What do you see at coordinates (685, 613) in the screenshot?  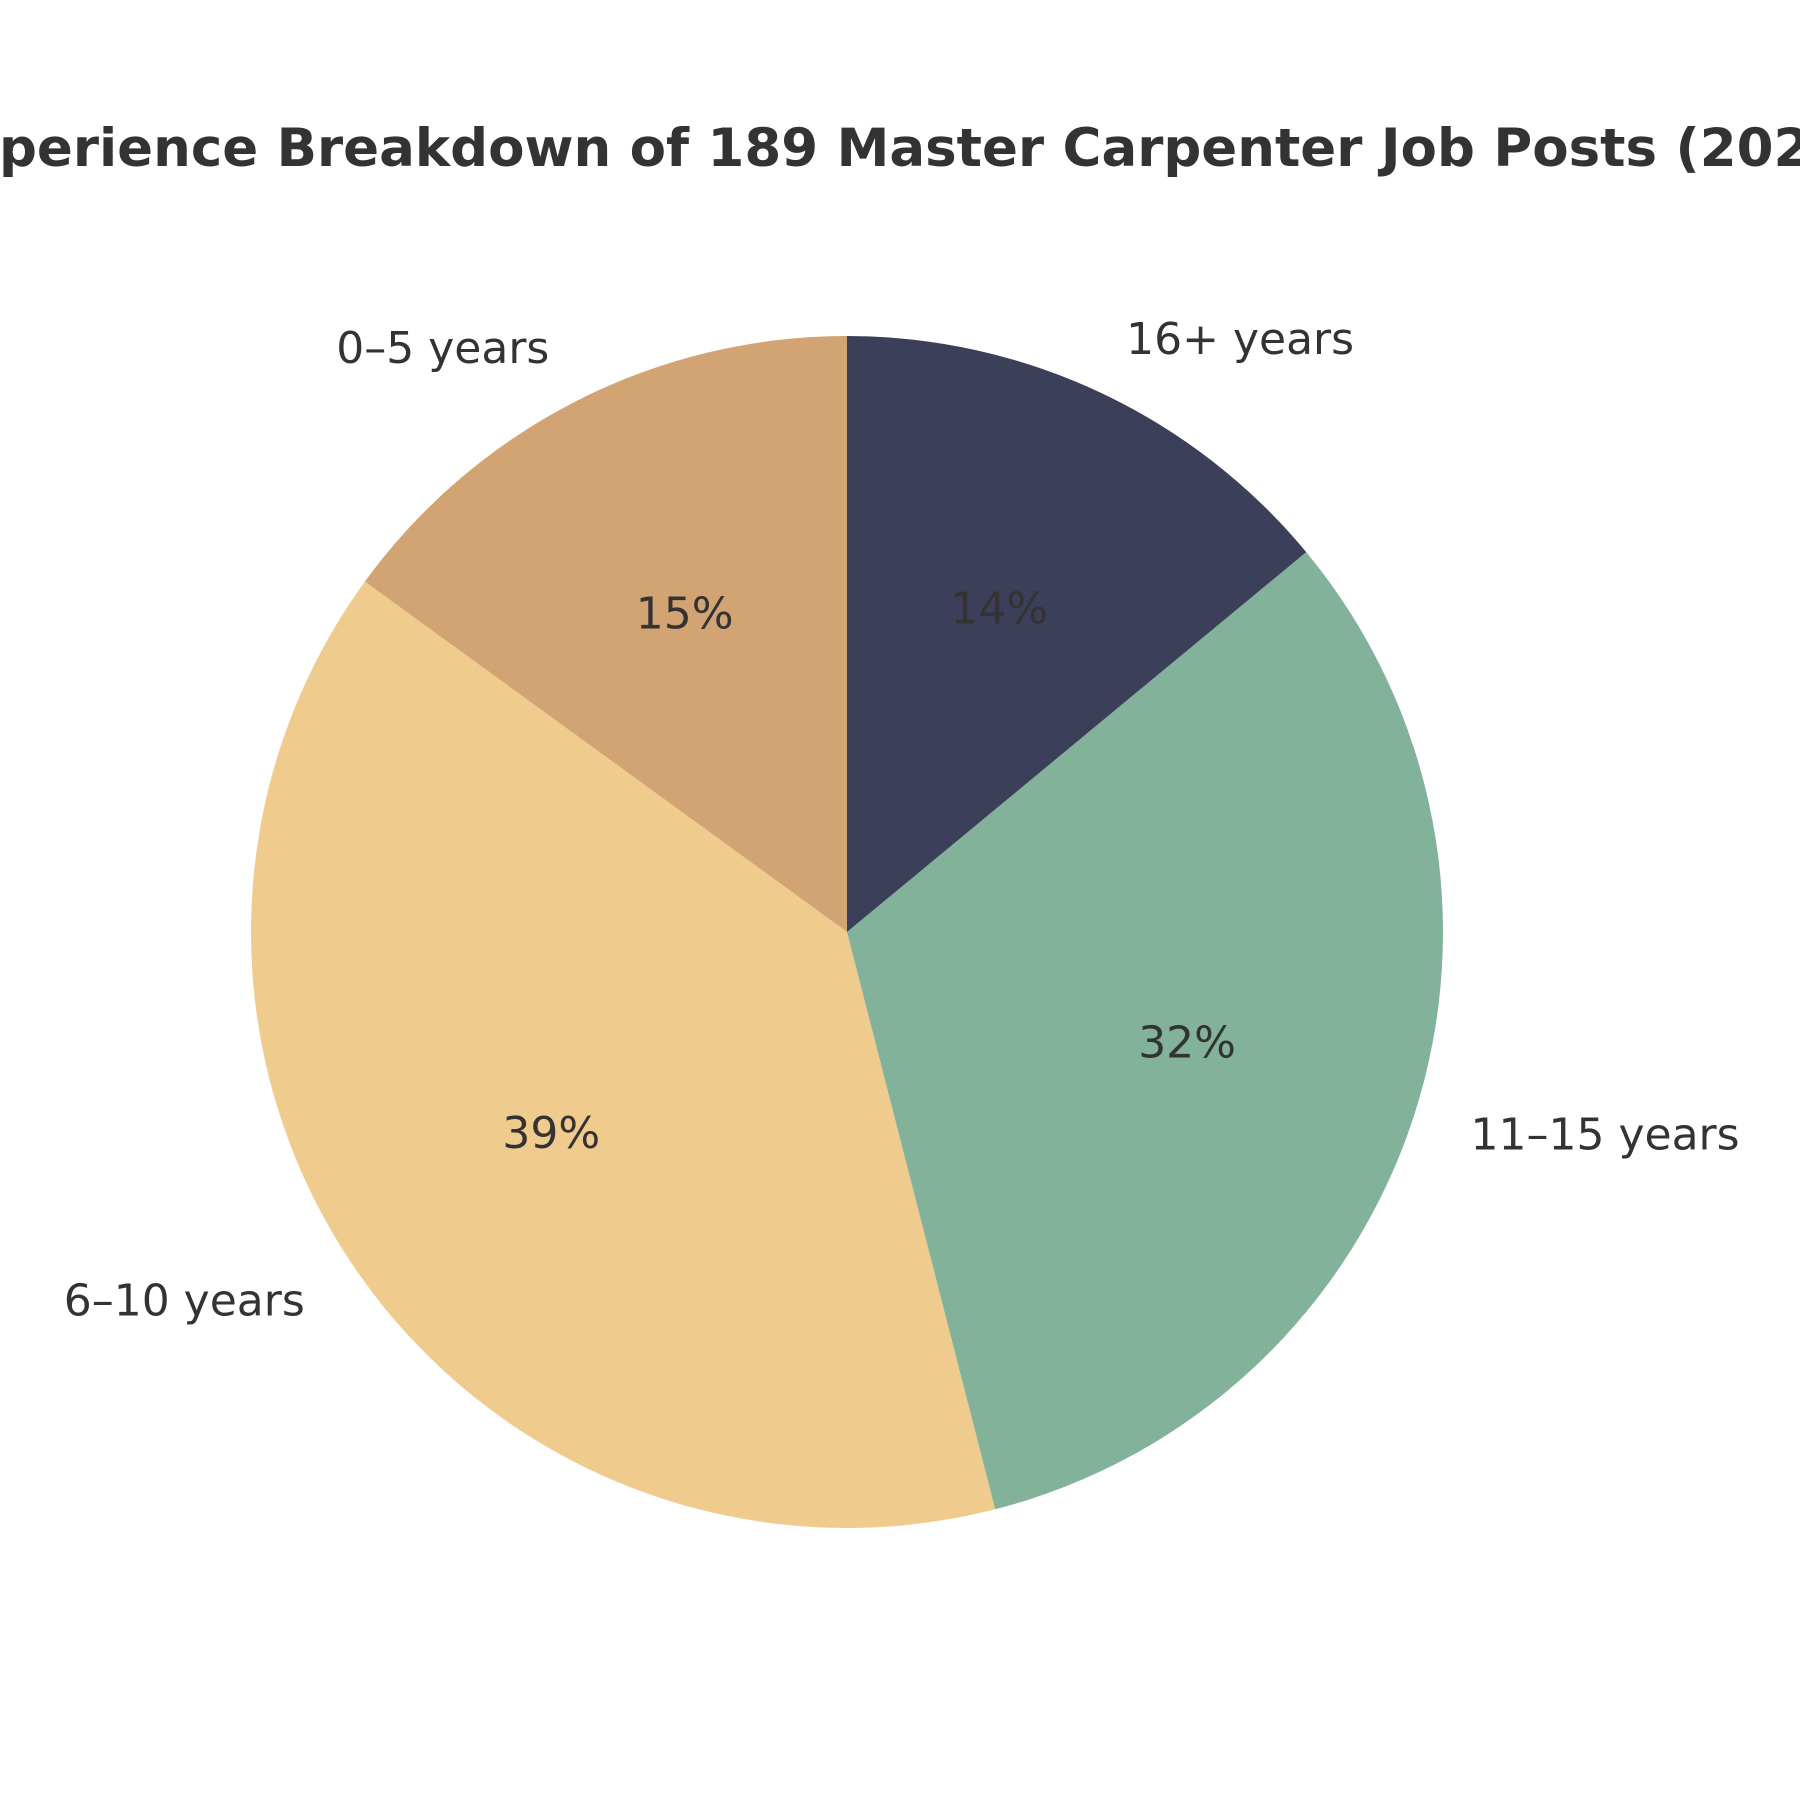 I see `slice-percent-label: 15%` at bounding box center [685, 613].